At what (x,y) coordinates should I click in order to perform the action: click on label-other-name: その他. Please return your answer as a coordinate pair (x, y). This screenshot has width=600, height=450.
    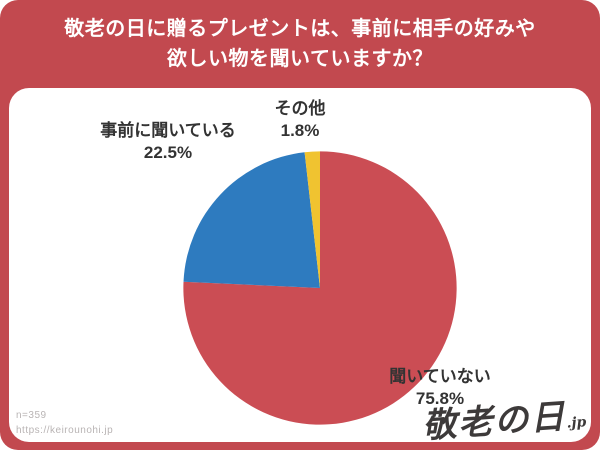
    Looking at the image, I should click on (300, 108).